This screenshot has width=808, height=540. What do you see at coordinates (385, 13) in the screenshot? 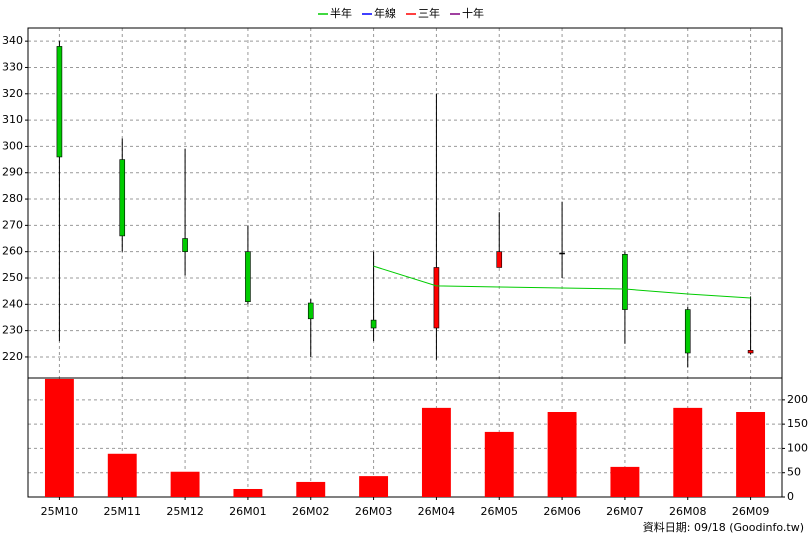
I see `legend-label: 年線` at bounding box center [385, 13].